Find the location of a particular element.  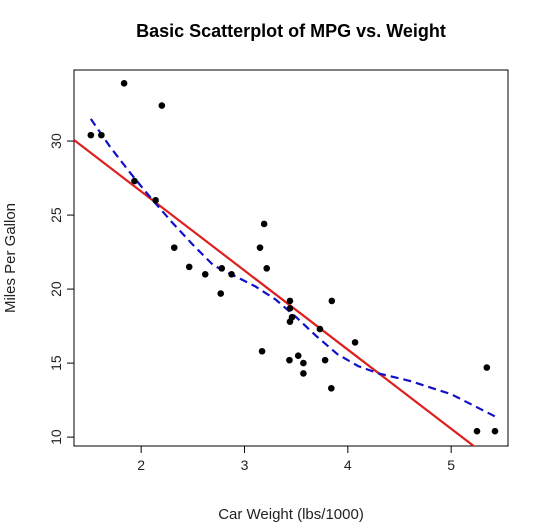

x-axis: 2 3 4 5 is located at coordinates (296, 459).